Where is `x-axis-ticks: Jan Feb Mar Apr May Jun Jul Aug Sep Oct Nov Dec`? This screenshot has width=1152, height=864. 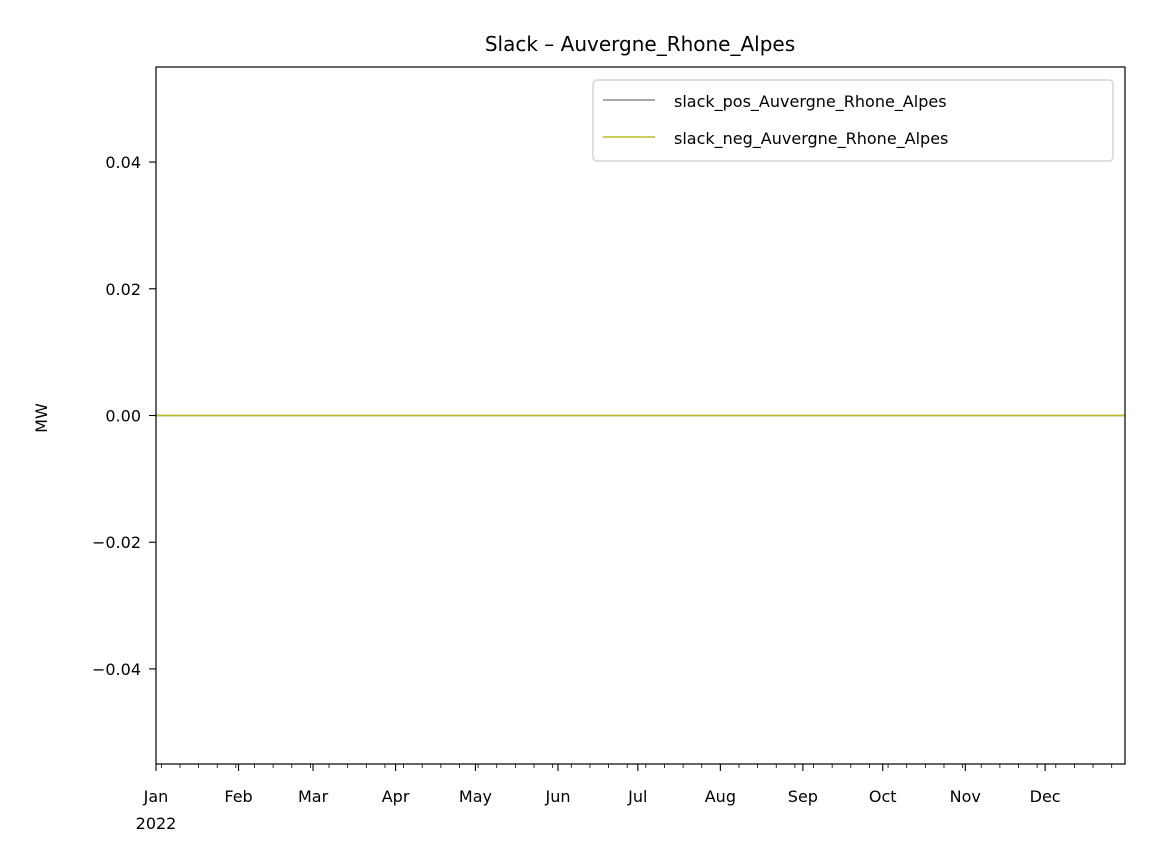
x-axis-ticks: Jan Feb Mar Apr May Jun Jul Aug Sep Oct Nov Dec is located at coordinates (602, 785).